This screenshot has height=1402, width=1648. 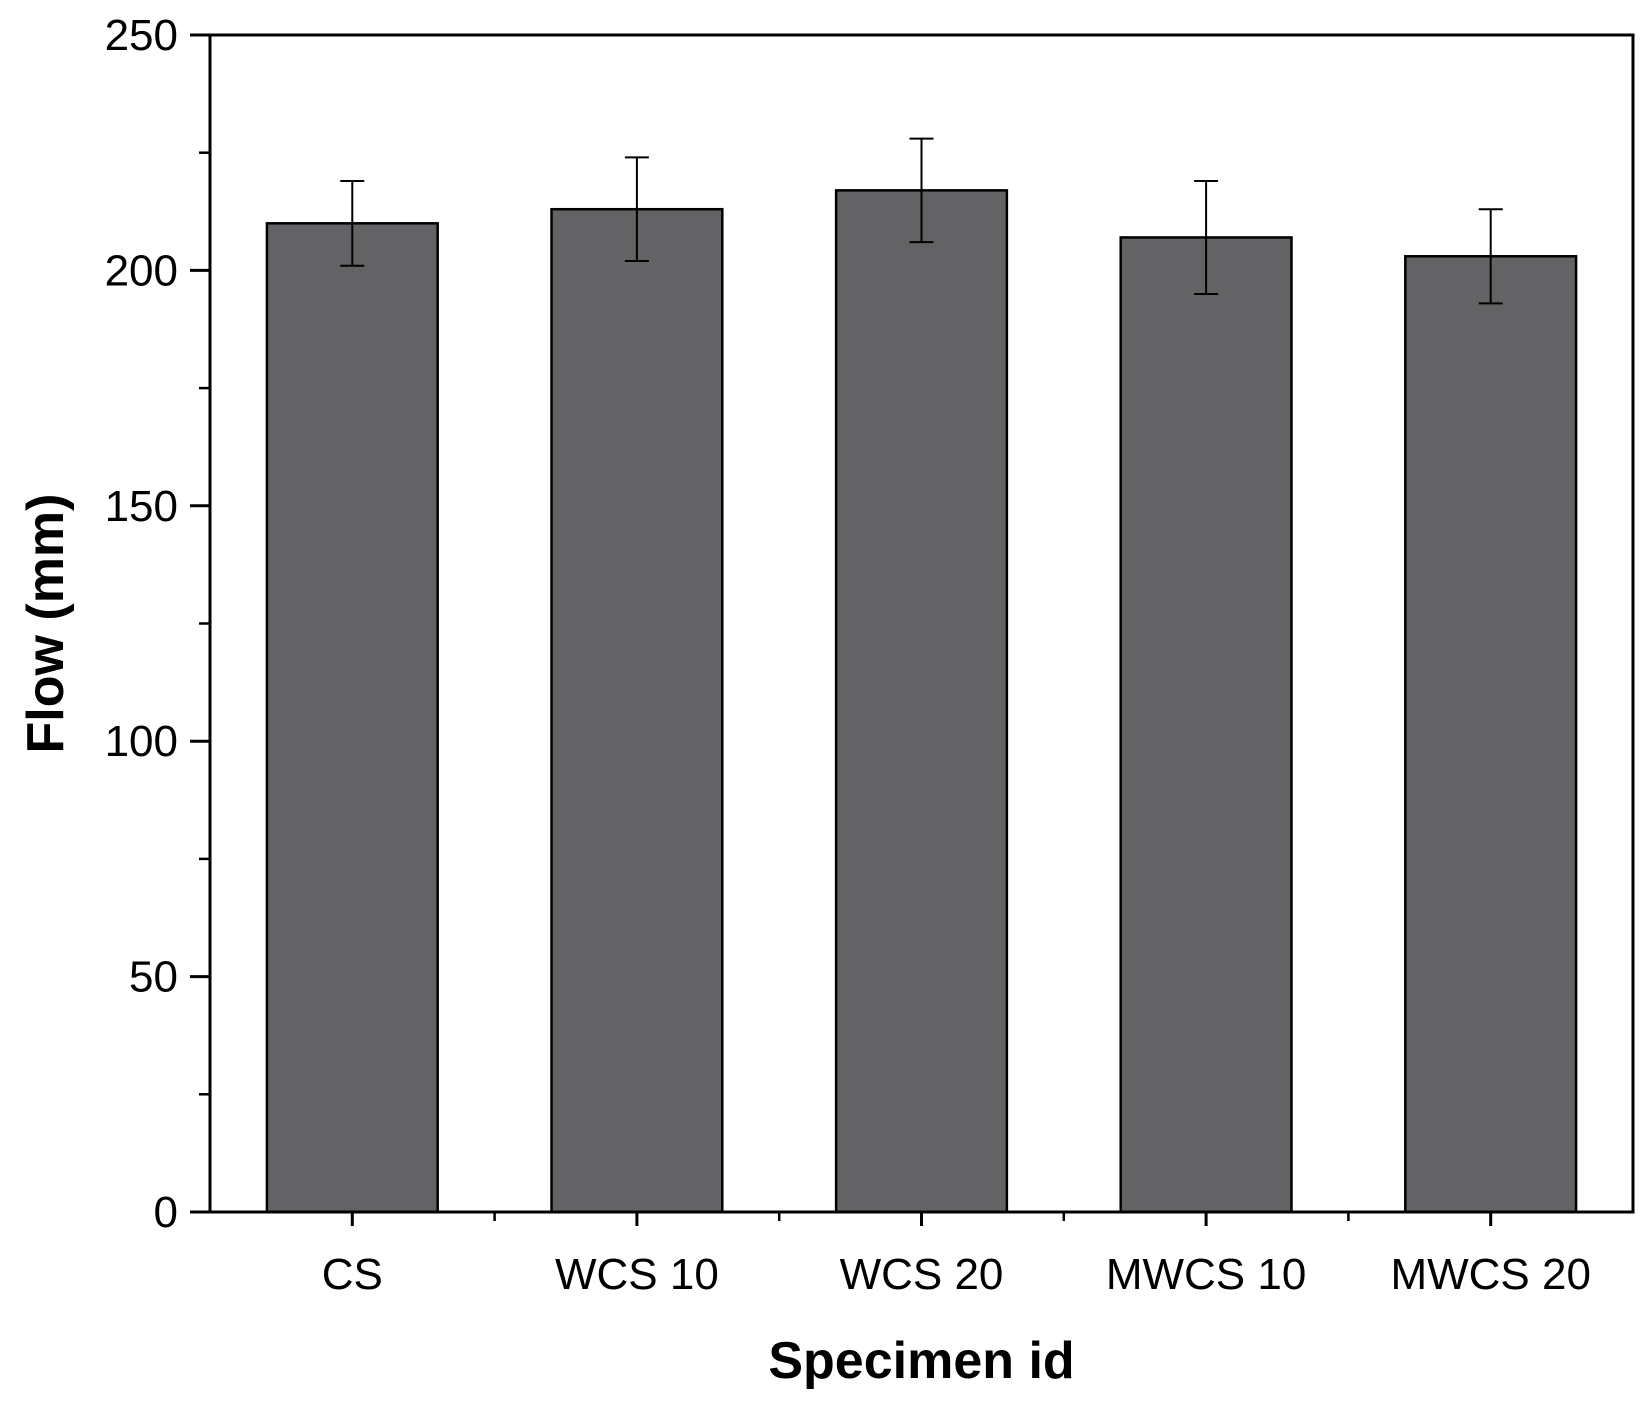 What do you see at coordinates (141, 506) in the screenshot?
I see `y-tick-label-3: 150` at bounding box center [141, 506].